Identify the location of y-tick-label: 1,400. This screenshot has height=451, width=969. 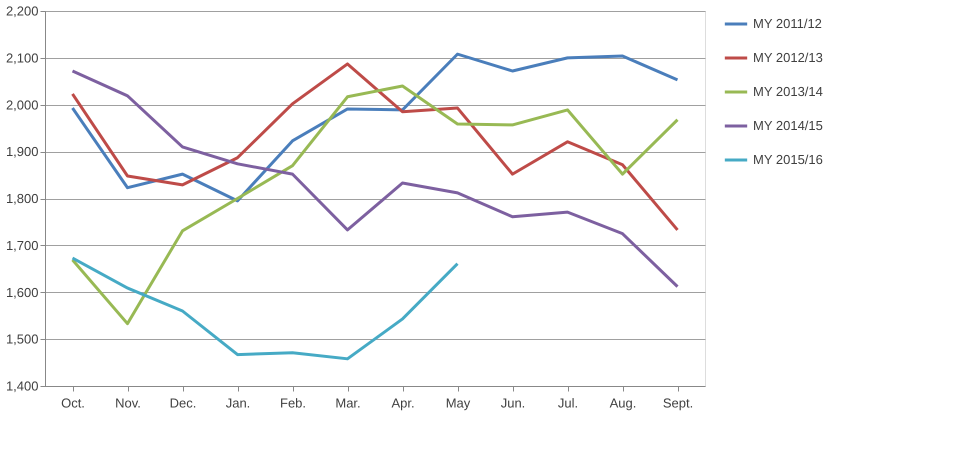
(22, 386).